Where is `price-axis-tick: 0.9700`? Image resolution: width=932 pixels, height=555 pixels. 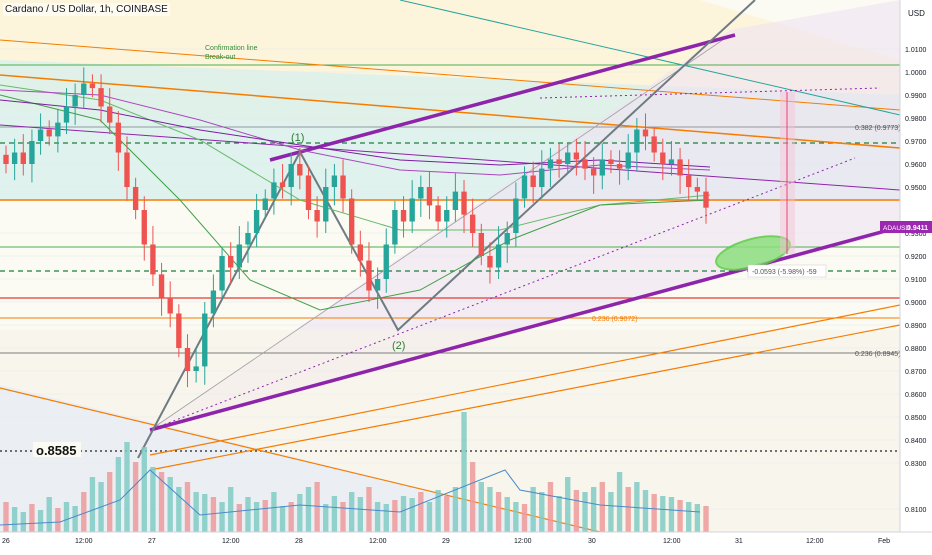 price-axis-tick: 0.9700 is located at coordinates (916, 142).